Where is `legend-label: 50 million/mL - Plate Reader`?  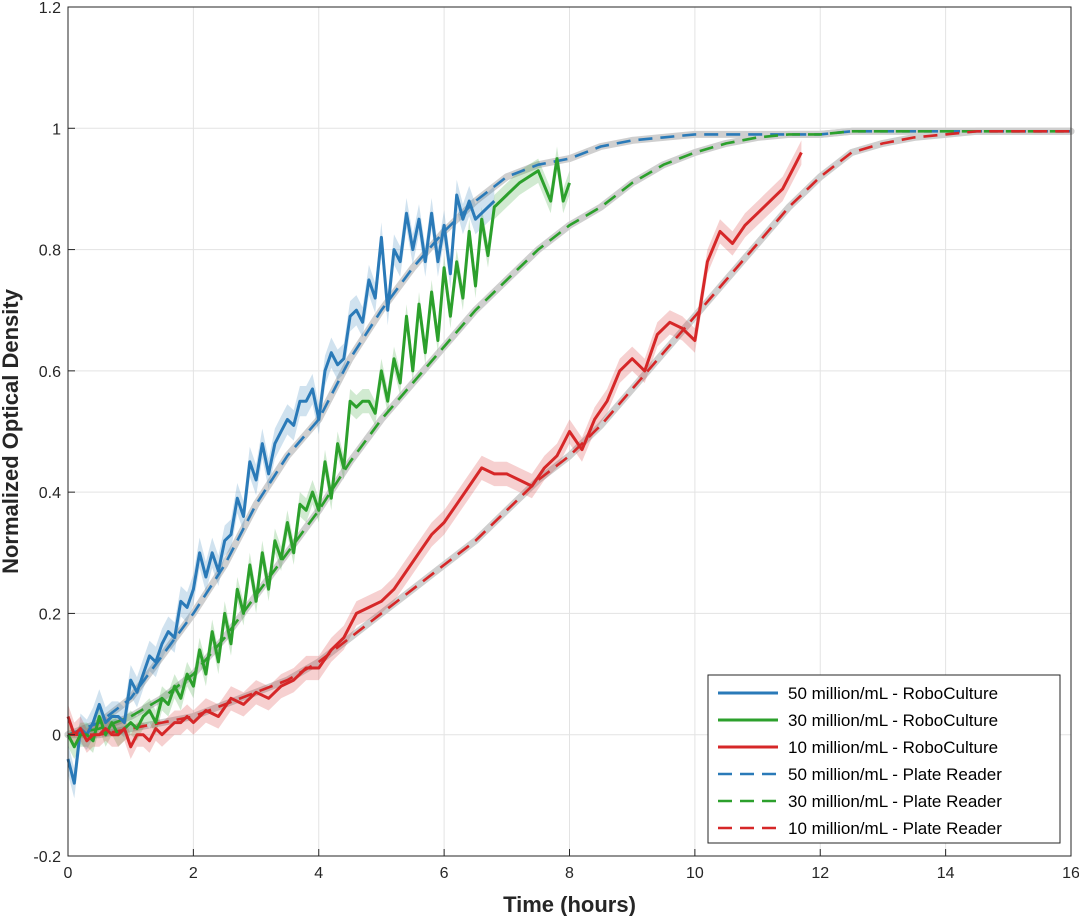
legend-label: 50 million/mL - Plate Reader is located at coordinates (895, 774).